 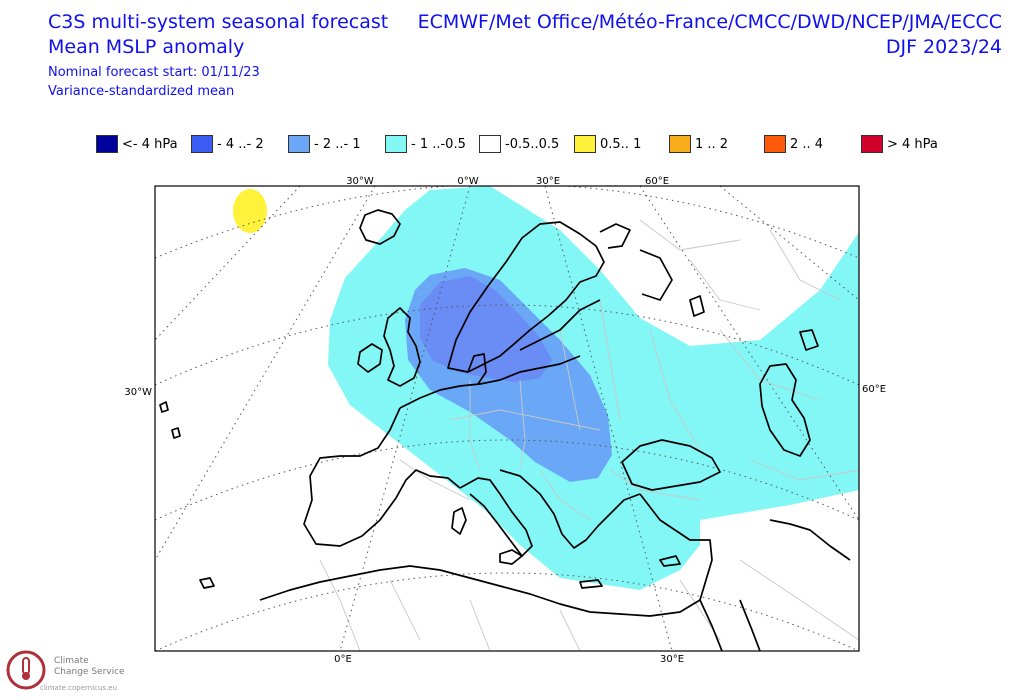 I want to click on mean-type: Variance-standardized mean, so click(x=141, y=91).